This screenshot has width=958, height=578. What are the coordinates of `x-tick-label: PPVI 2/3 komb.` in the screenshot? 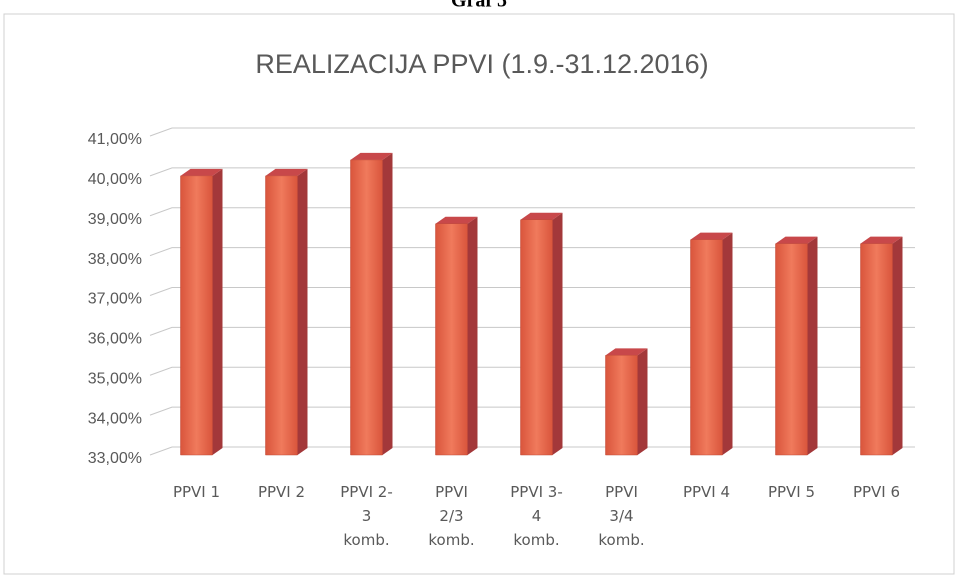 It's located at (451, 516).